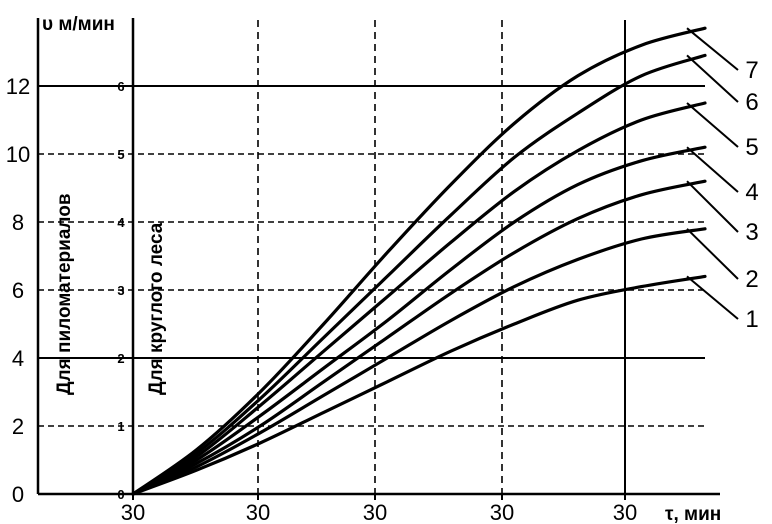 The width and height of the screenshot is (772, 524). What do you see at coordinates (156, 308) in the screenshot?
I see `vertical-label-round: Для круглого леса` at bounding box center [156, 308].